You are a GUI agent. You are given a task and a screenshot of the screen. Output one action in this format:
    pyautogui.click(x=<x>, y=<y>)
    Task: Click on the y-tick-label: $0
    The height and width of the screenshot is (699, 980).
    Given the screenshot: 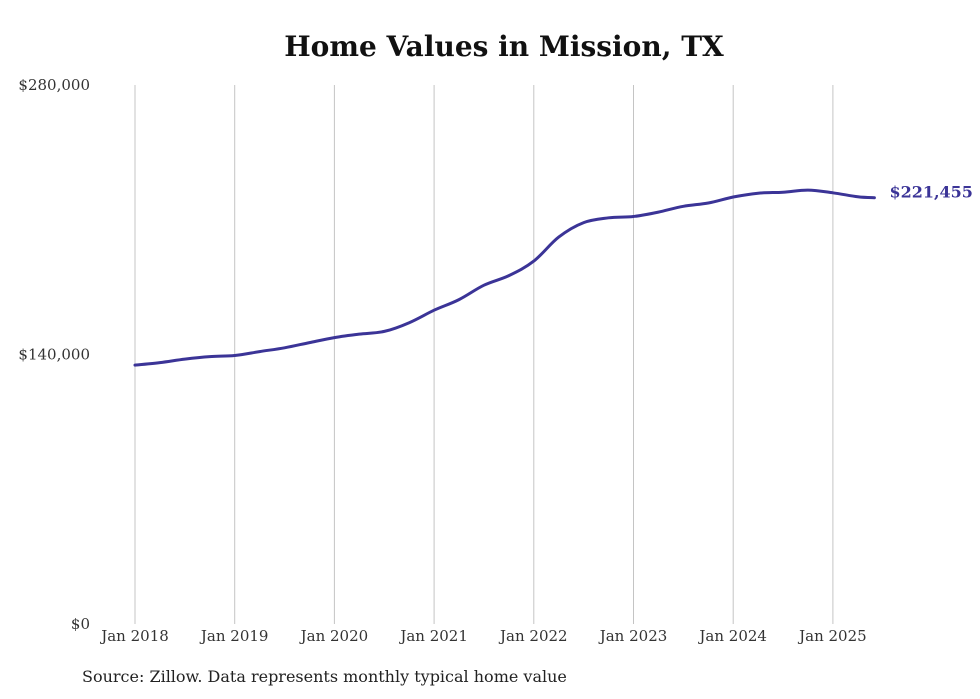 What is the action you would take?
    pyautogui.click(x=80, y=624)
    